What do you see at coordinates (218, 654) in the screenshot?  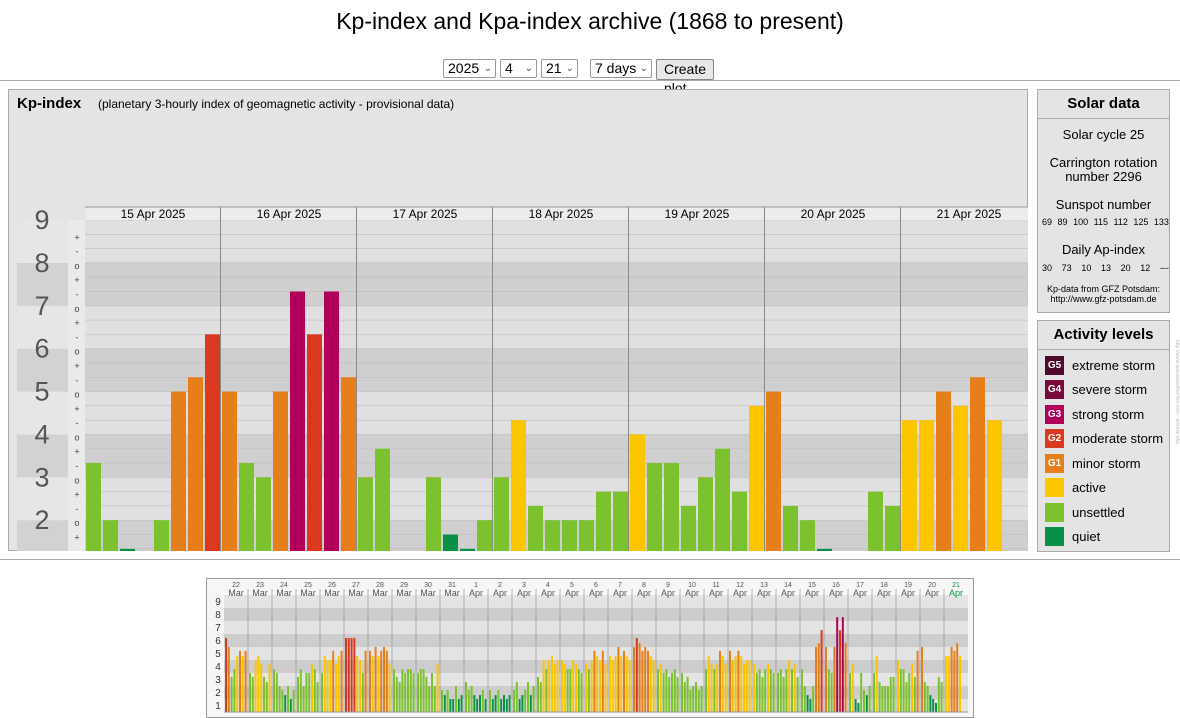 I see `mini-y-label: 5` at bounding box center [218, 654].